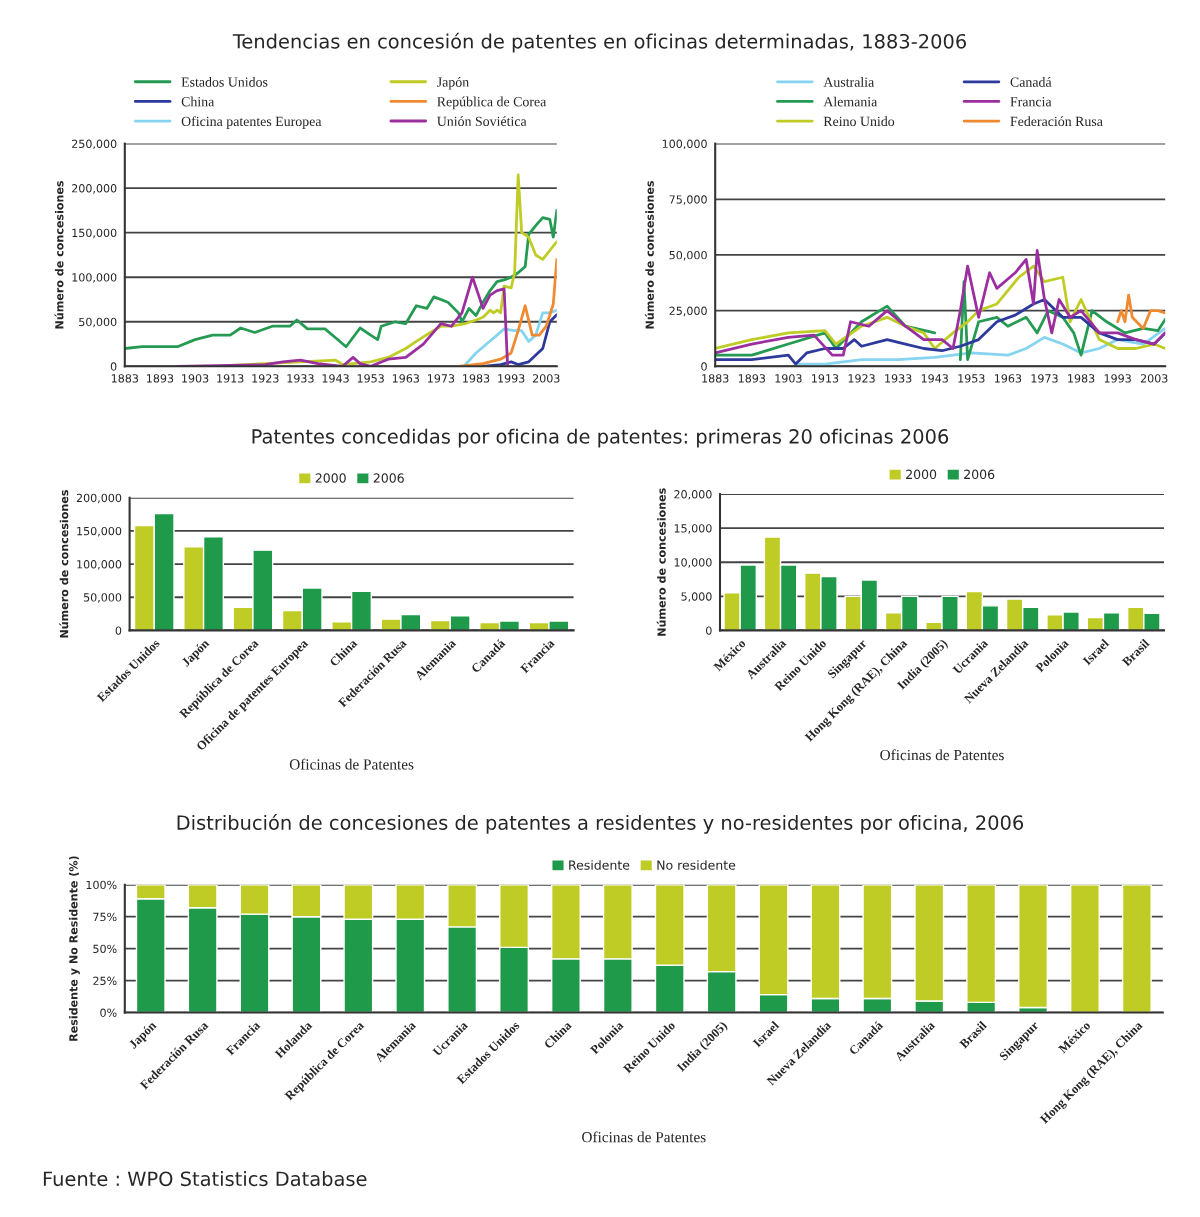 This screenshot has height=1217, width=1200. Describe the element at coordinates (492, 103) in the screenshot. I see `legend-label: República de Corea` at that location.